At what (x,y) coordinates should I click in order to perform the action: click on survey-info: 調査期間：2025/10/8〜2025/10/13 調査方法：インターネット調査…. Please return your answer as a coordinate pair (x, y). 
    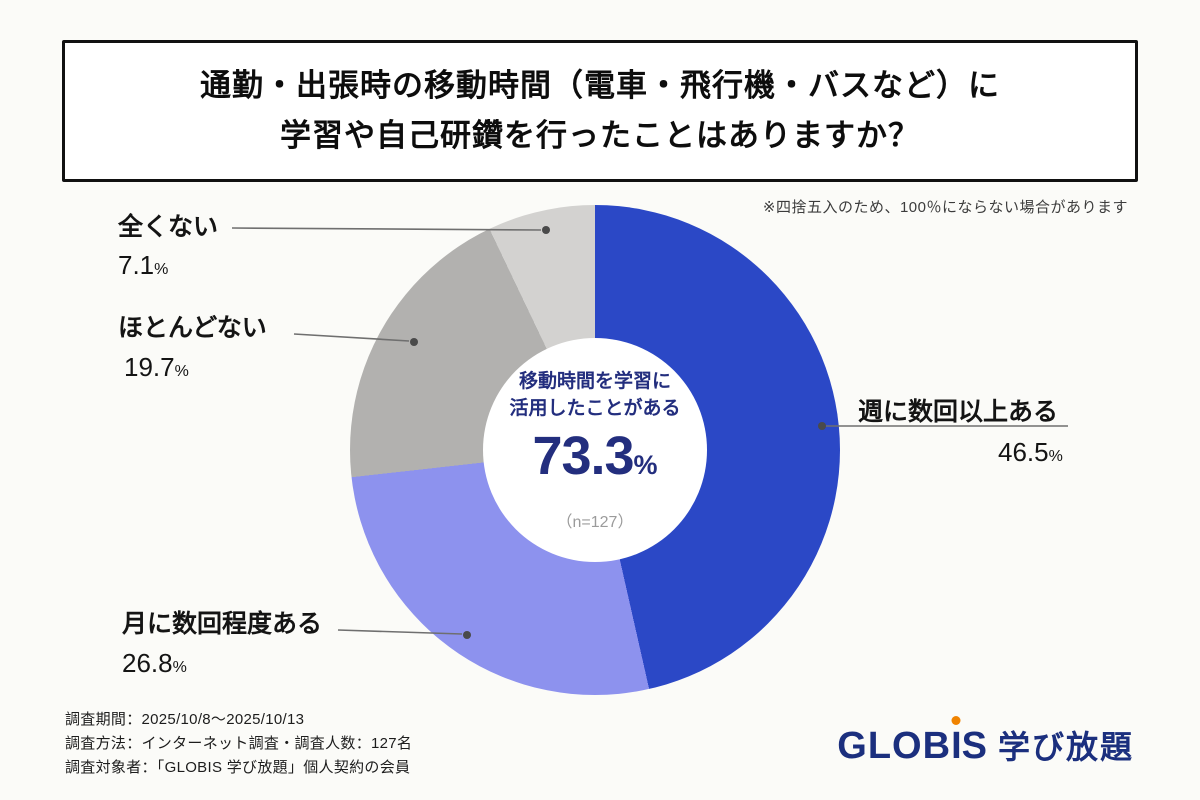
    Looking at the image, I should click on (238, 744).